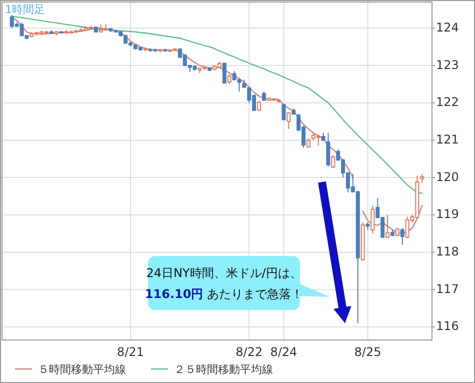  Describe the element at coordinates (447, 251) in the screenshot. I see `y-tick-label: 118` at that location.